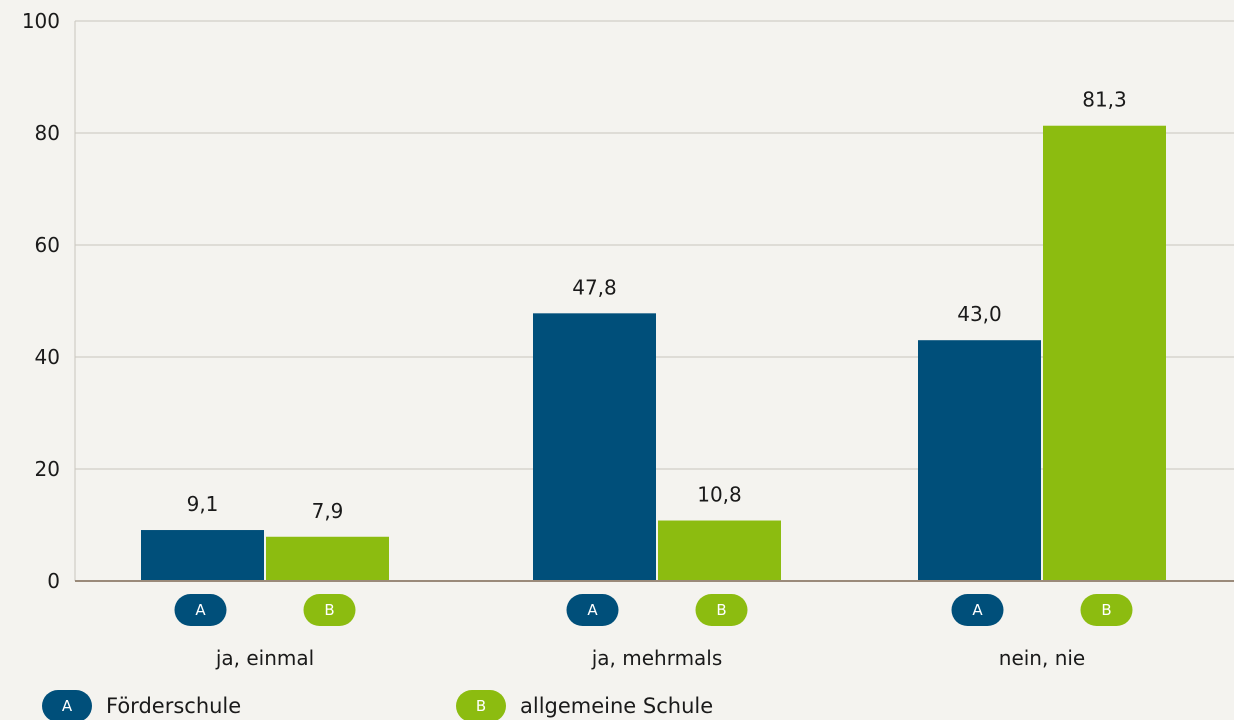 The height and width of the screenshot is (720, 1234). I want to click on category-label: ja, mehrmals, so click(657, 658).